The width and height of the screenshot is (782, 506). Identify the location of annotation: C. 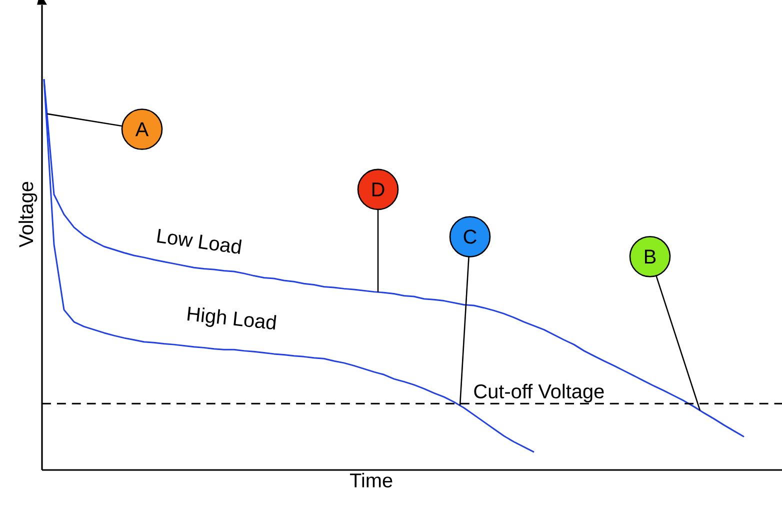
(470, 237).